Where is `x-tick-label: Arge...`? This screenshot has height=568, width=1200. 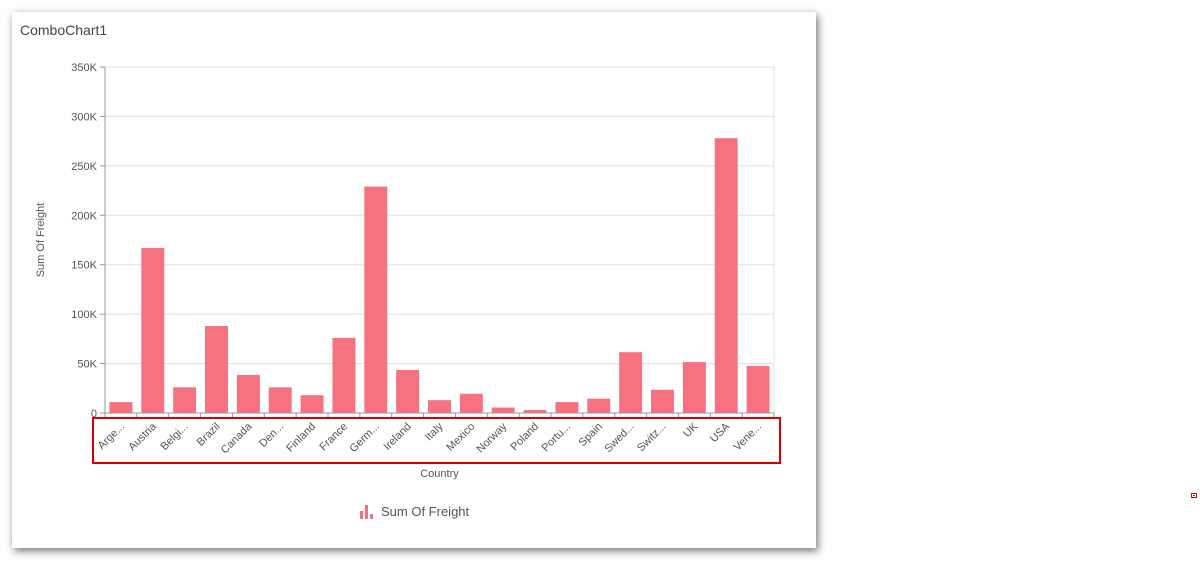 x-tick-label: Arge... is located at coordinates (111, 436).